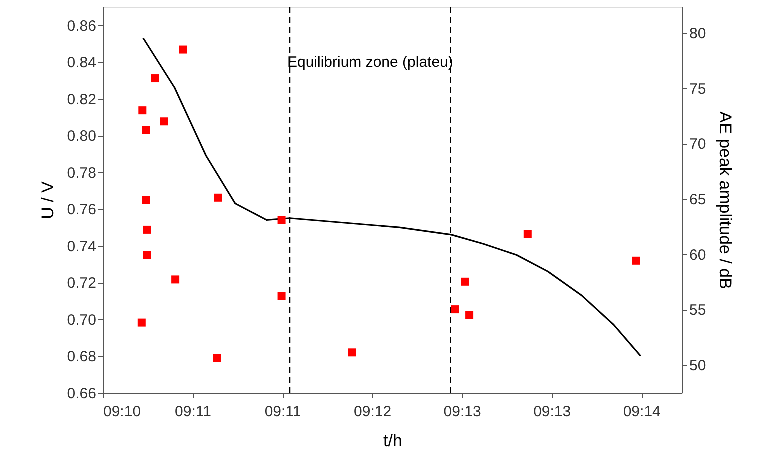  Describe the element at coordinates (81, 394) in the screenshot. I see `y-tick-label: 0.66` at that location.